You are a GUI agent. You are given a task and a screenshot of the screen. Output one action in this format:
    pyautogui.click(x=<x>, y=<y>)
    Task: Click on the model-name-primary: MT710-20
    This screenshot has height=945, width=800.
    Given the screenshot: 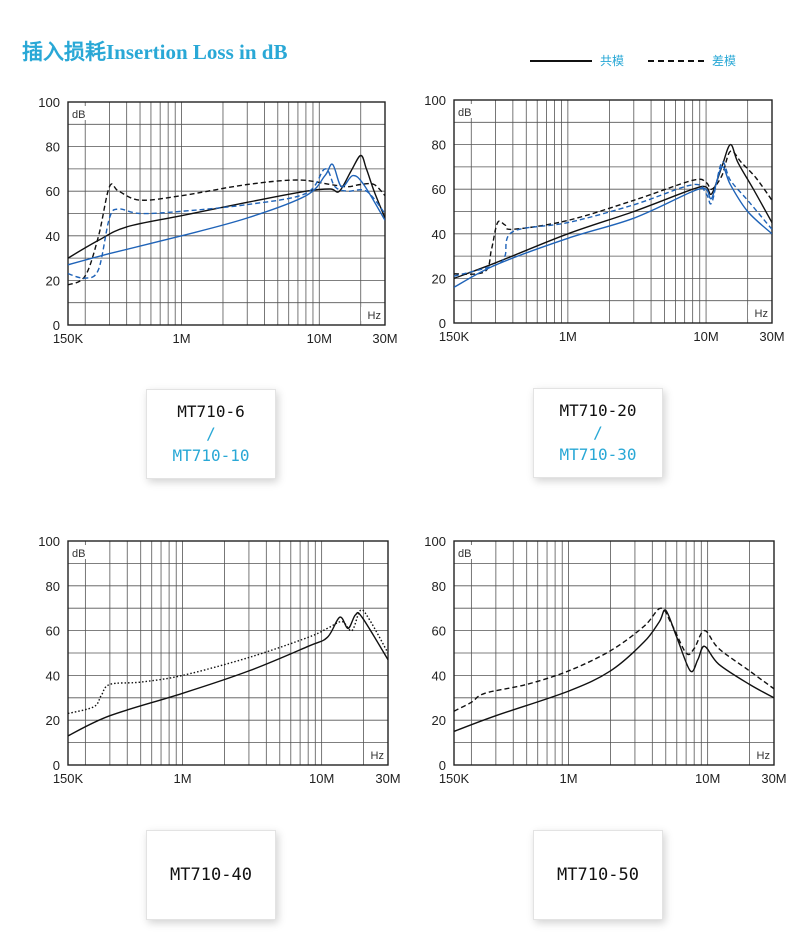 What is the action you would take?
    pyautogui.click(x=598, y=410)
    